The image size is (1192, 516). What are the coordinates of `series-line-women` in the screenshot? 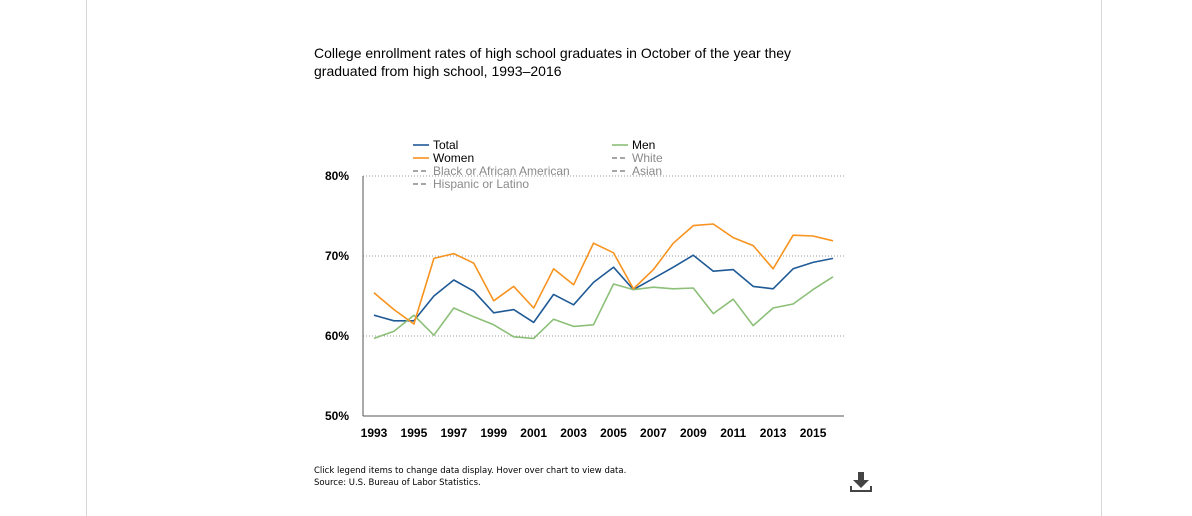 It's located at (603, 274).